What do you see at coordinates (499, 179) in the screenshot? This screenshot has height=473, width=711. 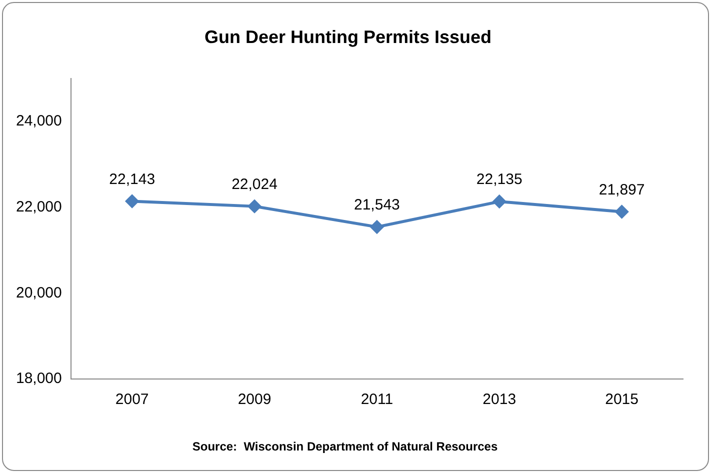 I see `data-label: 22,135` at bounding box center [499, 179].